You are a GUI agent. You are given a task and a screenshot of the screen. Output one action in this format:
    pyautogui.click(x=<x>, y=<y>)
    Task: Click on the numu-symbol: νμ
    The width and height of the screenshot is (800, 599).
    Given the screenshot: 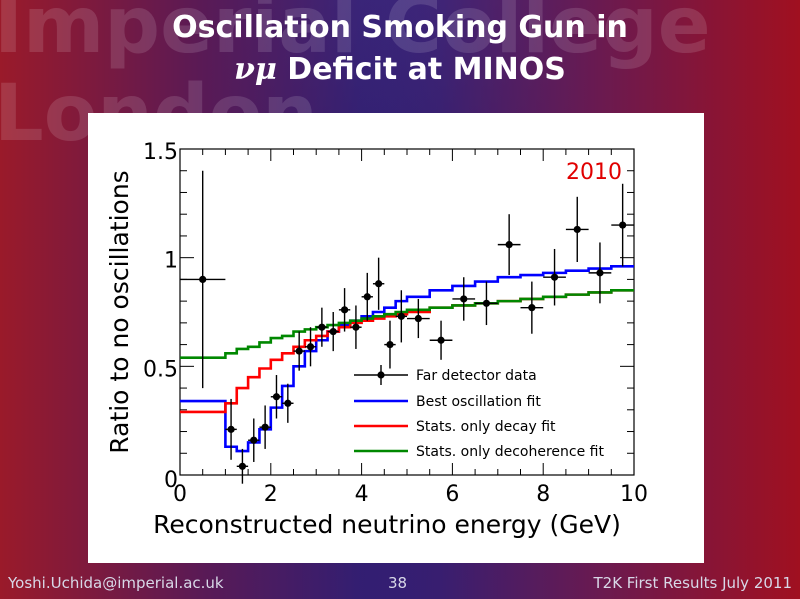 What is the action you would take?
    pyautogui.click(x=255, y=69)
    